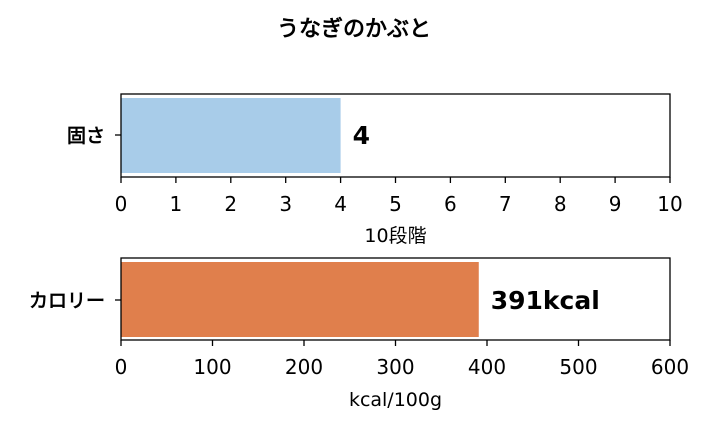 This screenshot has height=426, width=709. I want to click on calorie-x-tick-label: 600, so click(670, 367).